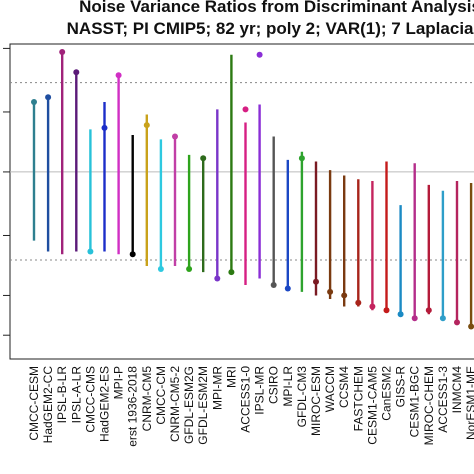 The width and height of the screenshot is (474, 474). What do you see at coordinates (34, 403) in the screenshot?
I see `x-tick-label-0: CMCC-CESM` at bounding box center [34, 403].